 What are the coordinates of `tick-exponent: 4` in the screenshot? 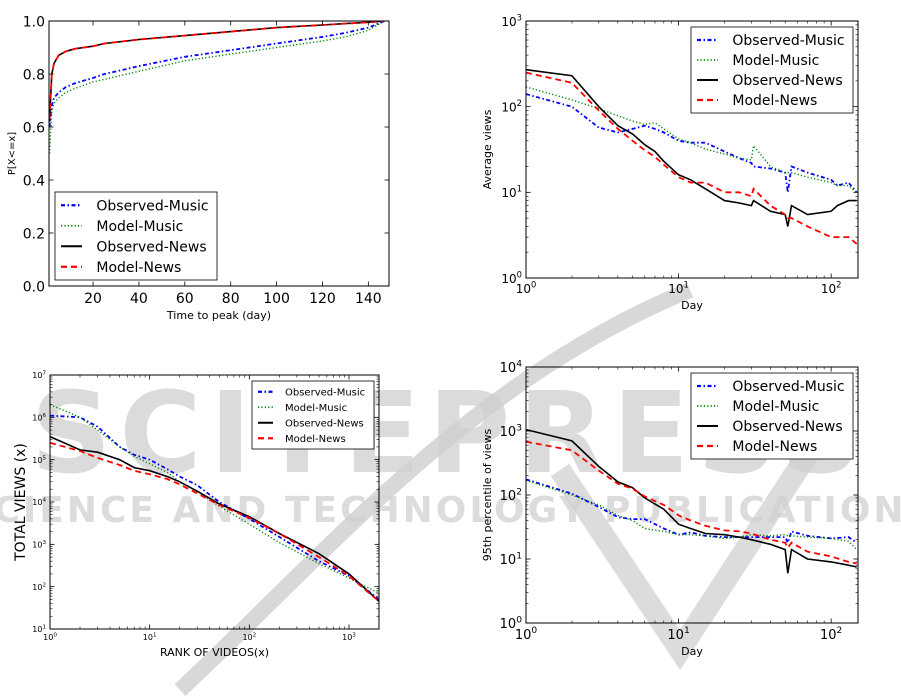 It's located at (519, 364).